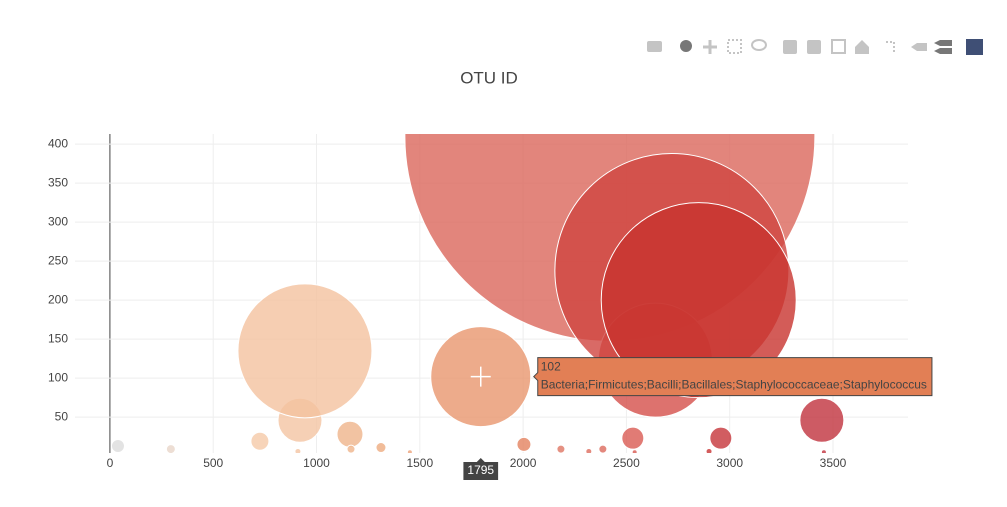  I want to click on x-hover-box, so click(481, 469).